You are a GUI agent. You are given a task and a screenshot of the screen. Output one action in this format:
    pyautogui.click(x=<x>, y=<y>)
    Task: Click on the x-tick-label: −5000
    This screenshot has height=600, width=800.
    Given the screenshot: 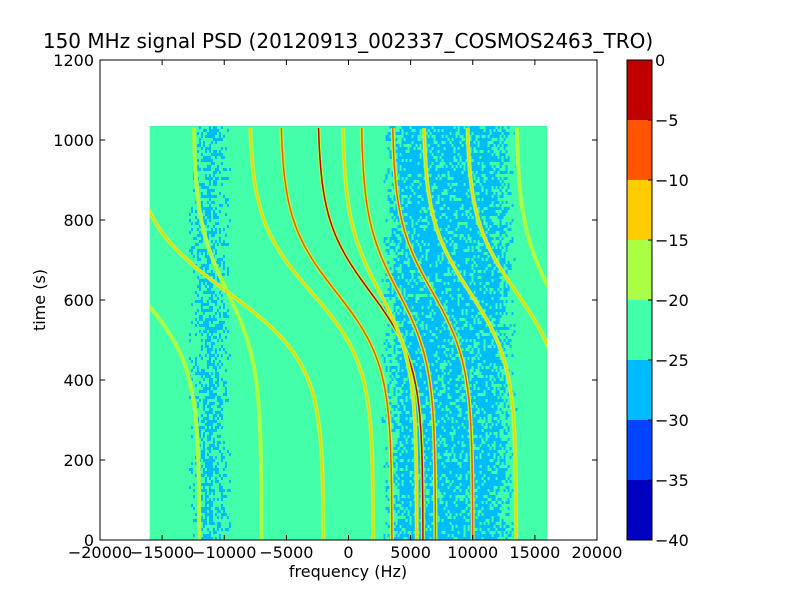 What is the action you would take?
    pyautogui.click(x=286, y=552)
    